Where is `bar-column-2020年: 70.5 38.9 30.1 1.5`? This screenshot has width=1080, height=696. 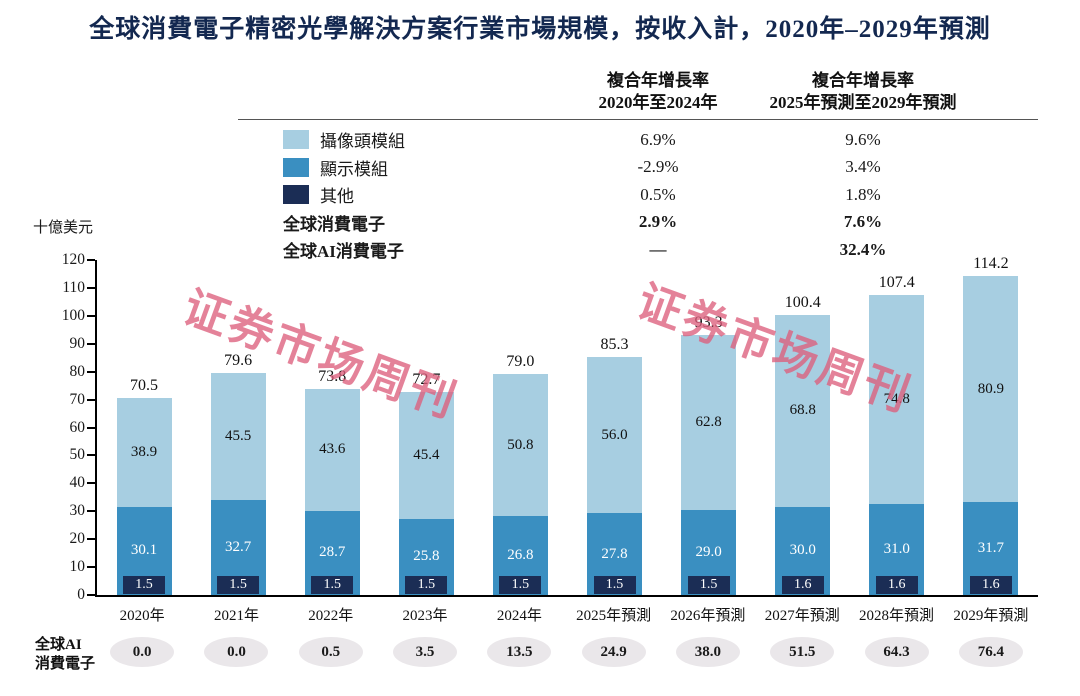
bar-column-2020年: 70.5 38.9 30.1 1.5 is located at coordinates (144, 486).